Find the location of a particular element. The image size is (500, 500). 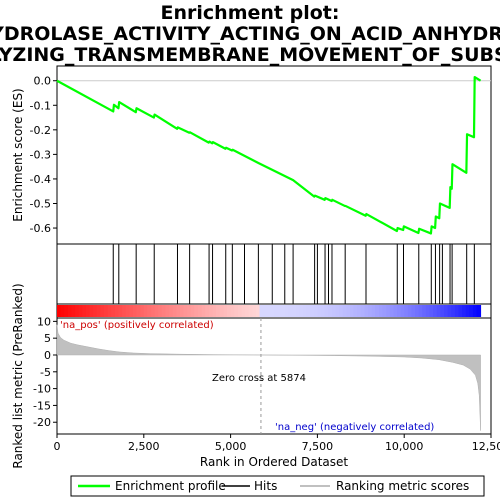

x-tick-label: 12,500 is located at coordinates (486, 446).